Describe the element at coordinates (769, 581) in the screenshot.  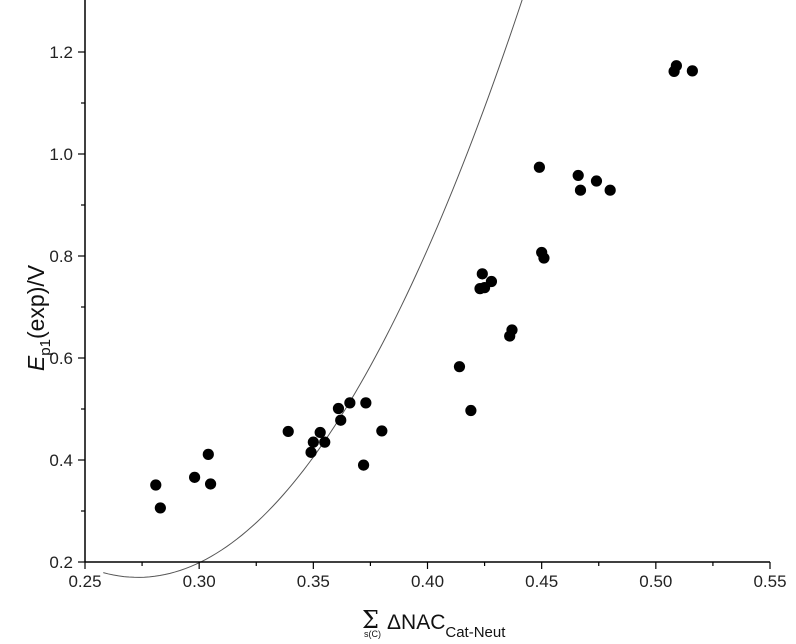
I see `x-tick-label: 0.55` at that location.